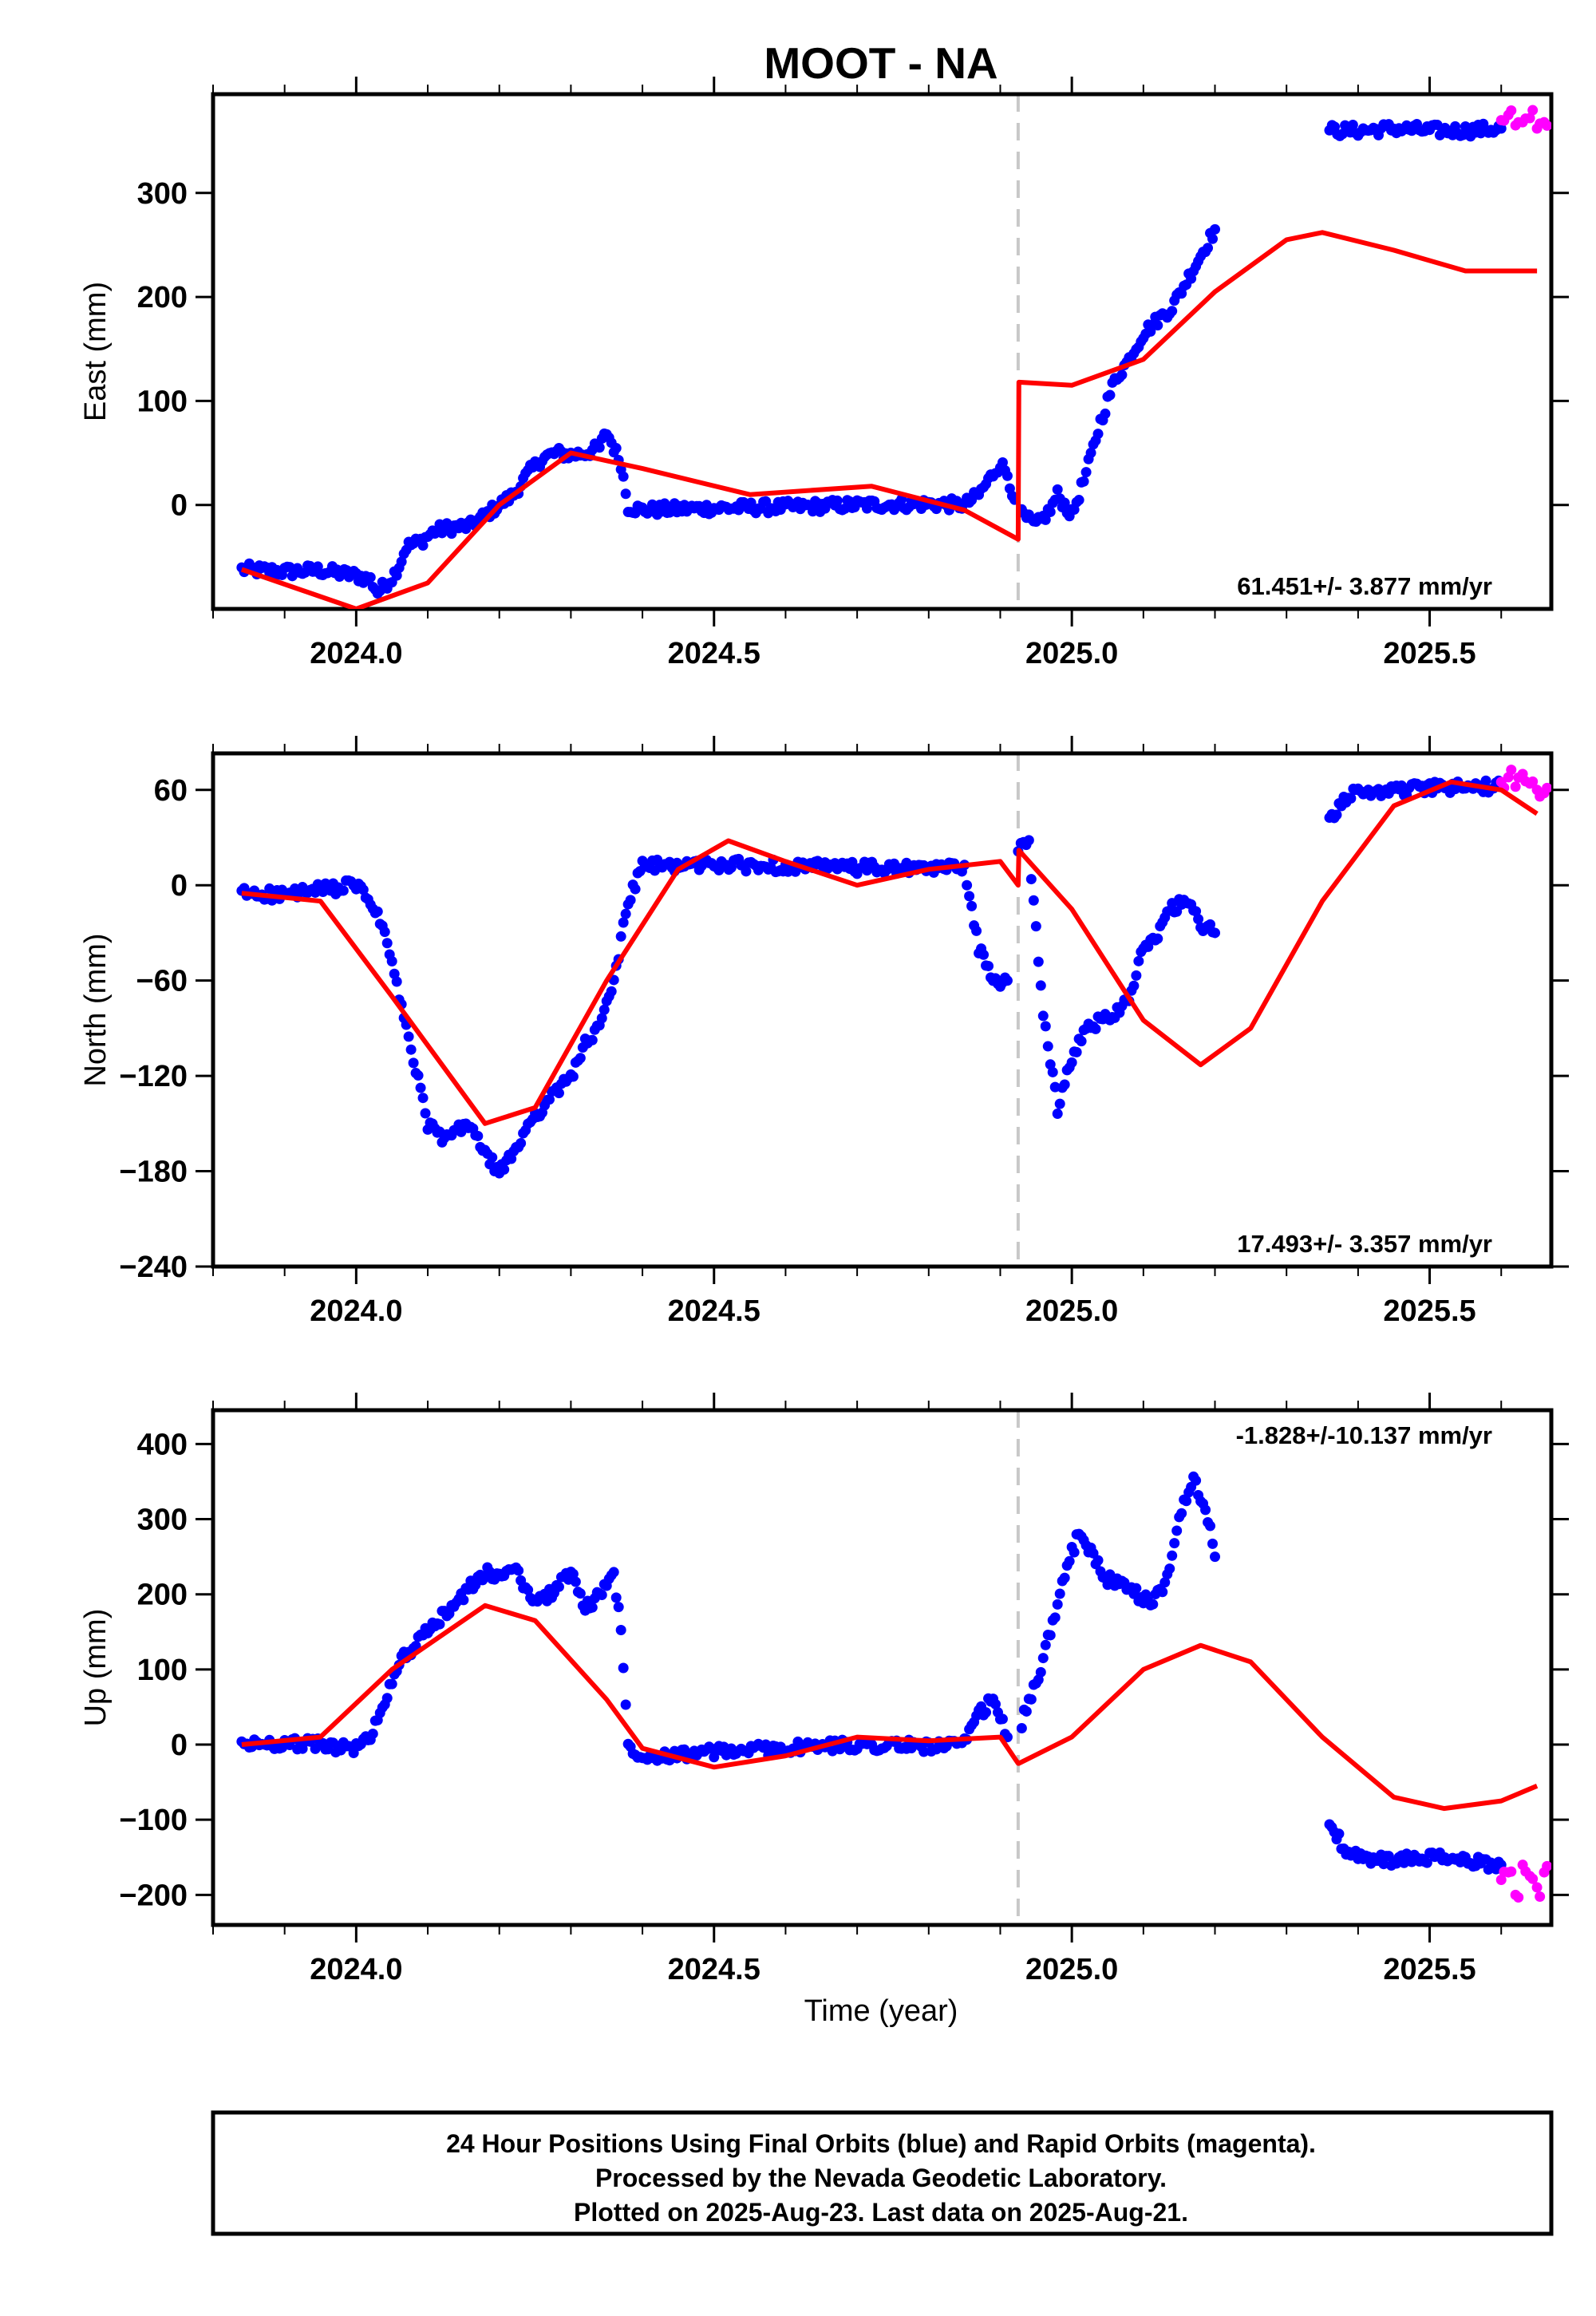  What do you see at coordinates (890, 952) in the screenshot?
I see `north-model-curve` at bounding box center [890, 952].